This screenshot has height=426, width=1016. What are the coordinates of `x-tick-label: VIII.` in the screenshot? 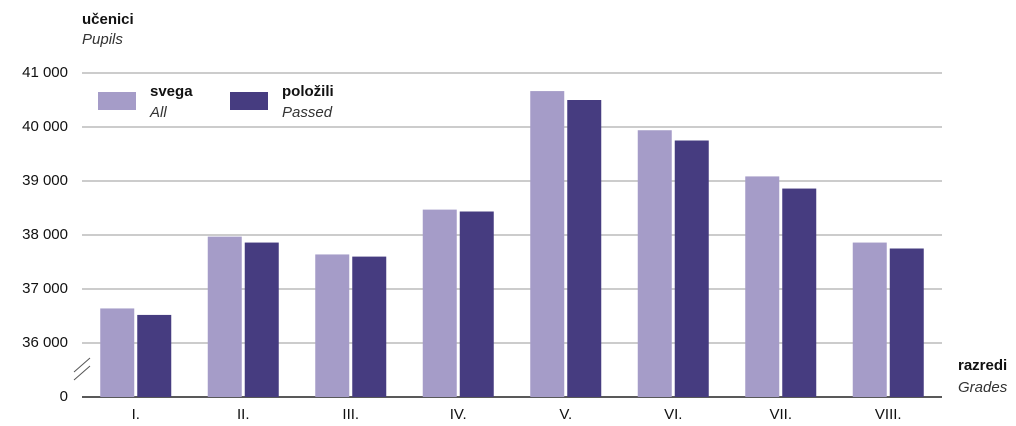 It's located at (888, 414).